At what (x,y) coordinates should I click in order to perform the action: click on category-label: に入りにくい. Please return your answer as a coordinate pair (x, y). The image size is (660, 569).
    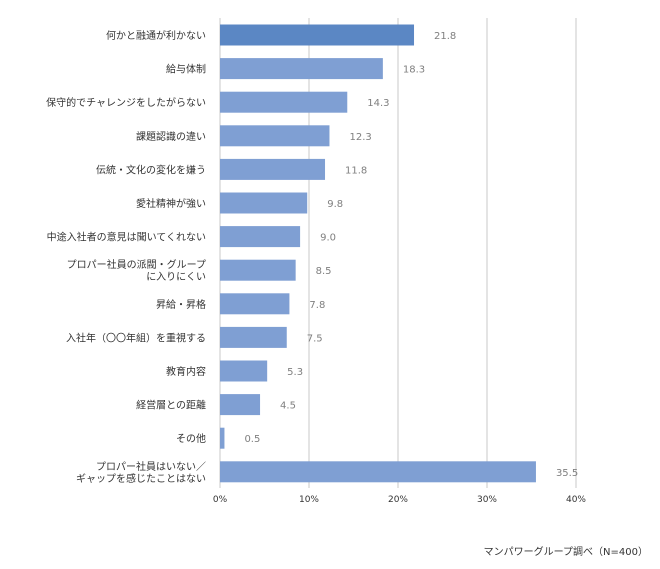
    Looking at the image, I should click on (176, 277).